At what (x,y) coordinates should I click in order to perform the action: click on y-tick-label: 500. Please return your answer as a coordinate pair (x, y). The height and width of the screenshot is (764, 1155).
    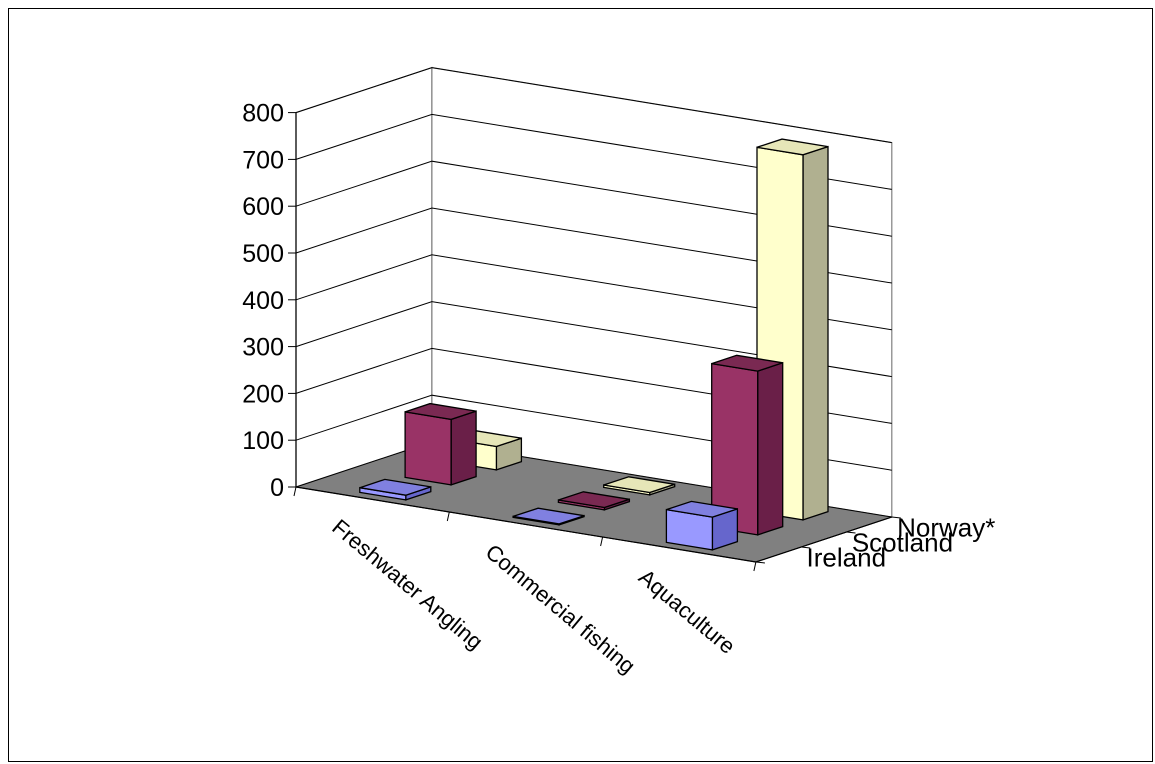
    Looking at the image, I should click on (263, 254).